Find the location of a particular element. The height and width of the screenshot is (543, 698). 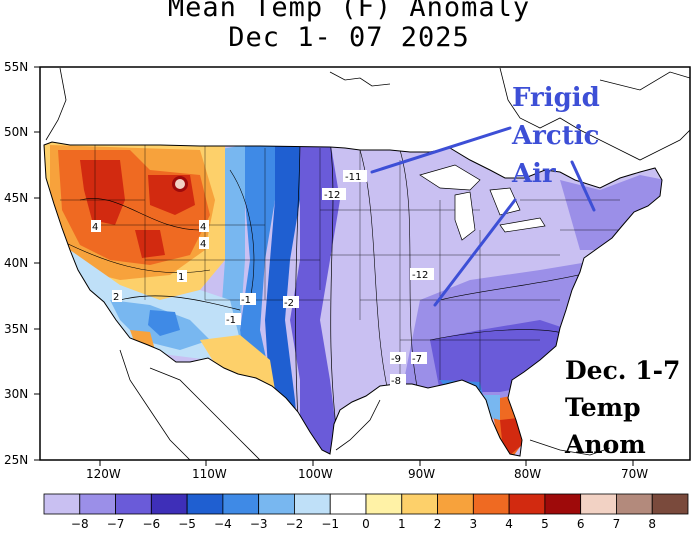

lat-label-40n: 40N is located at coordinates (16, 263).